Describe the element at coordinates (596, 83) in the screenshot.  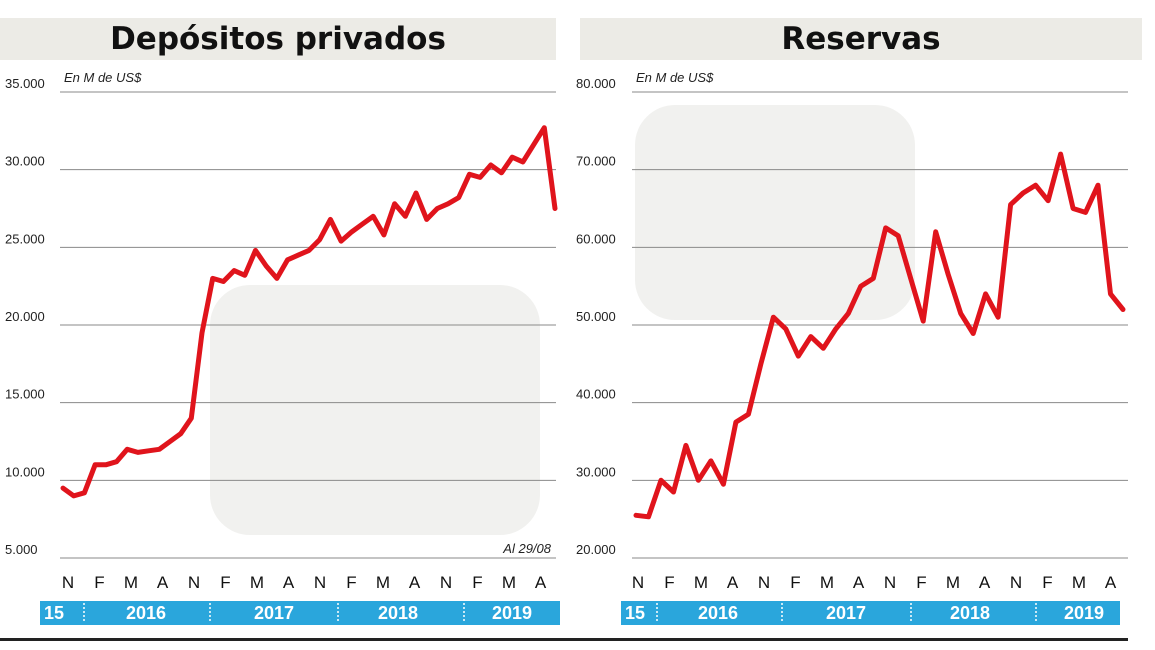
I see `y-tick-label: 80.000` at that location.